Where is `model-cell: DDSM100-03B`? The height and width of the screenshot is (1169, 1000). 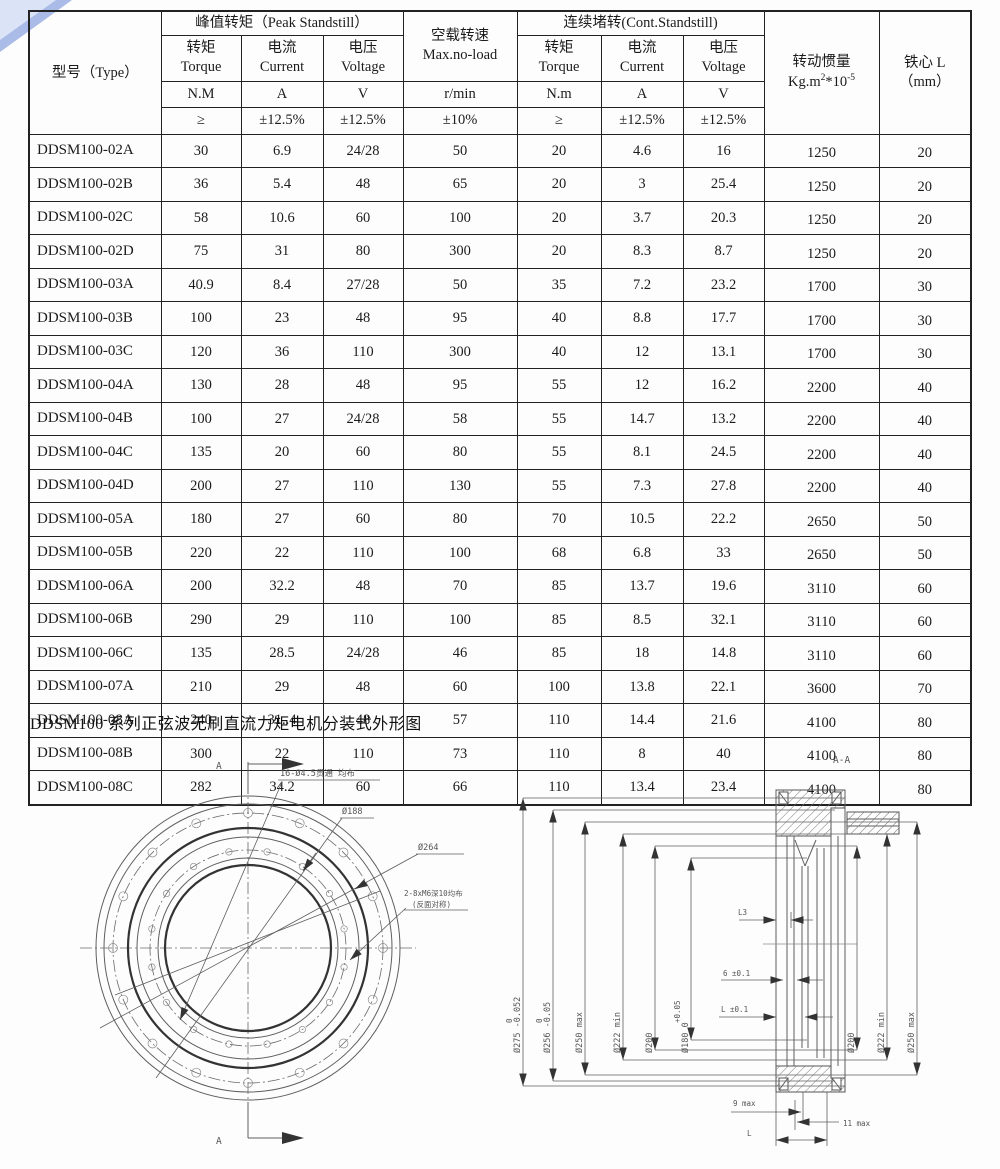
model-cell: DDSM100-03B is located at coordinates (95, 318).